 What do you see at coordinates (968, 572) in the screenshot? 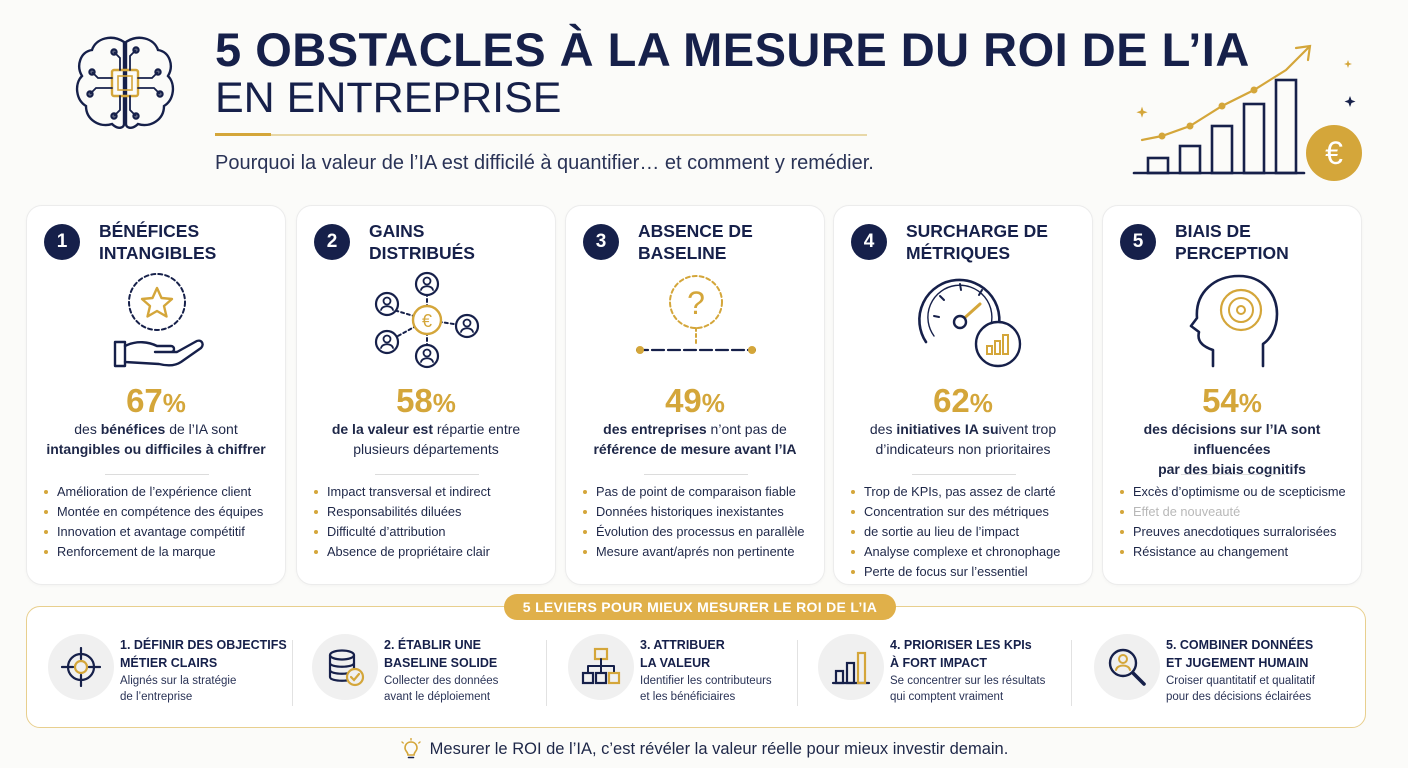
I see `list-item: Perte de focus sur l’essentiel` at bounding box center [968, 572].